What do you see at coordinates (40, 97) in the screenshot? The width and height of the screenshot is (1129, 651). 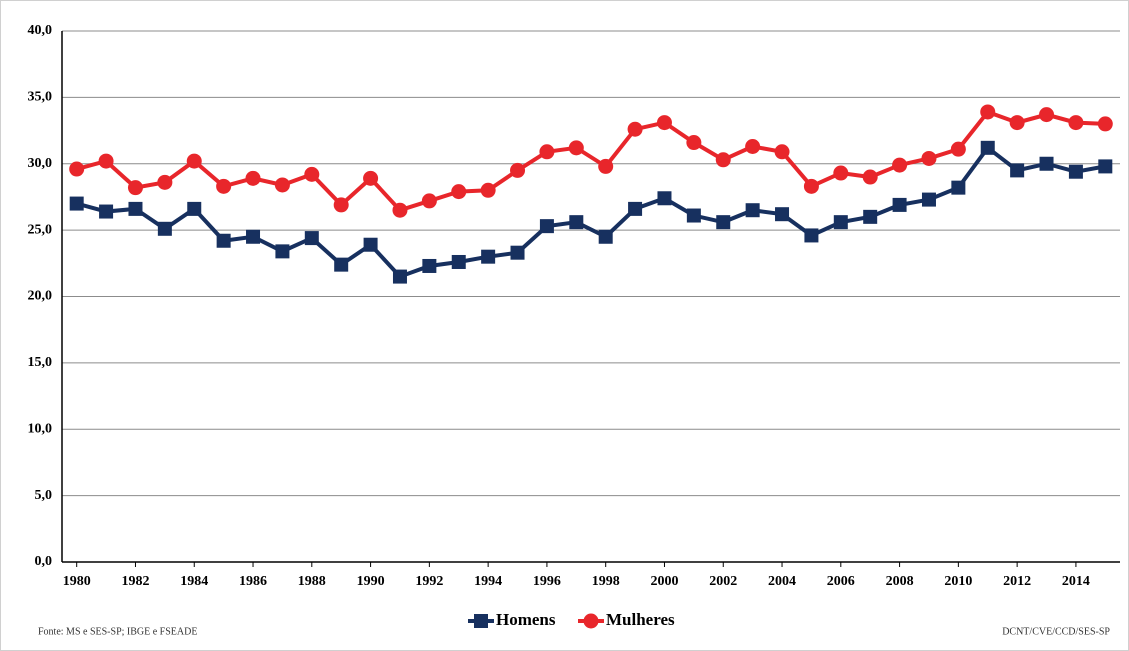 I see `y-tick-label: 35,0` at bounding box center [40, 97].